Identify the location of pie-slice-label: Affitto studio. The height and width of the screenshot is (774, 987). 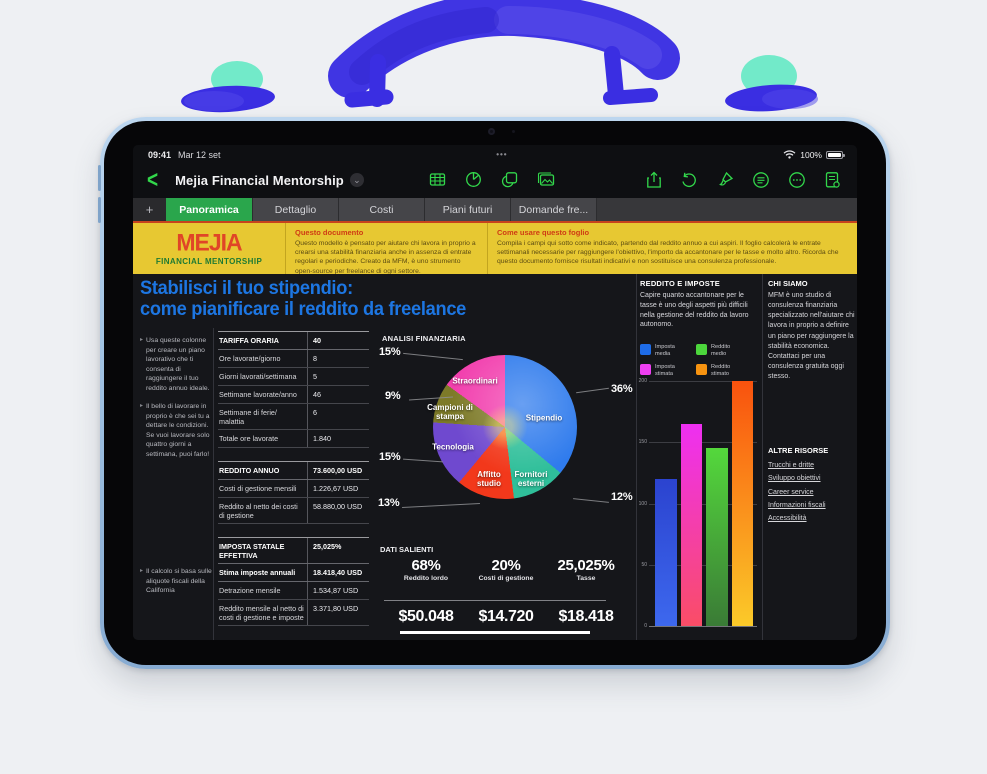
(489, 479).